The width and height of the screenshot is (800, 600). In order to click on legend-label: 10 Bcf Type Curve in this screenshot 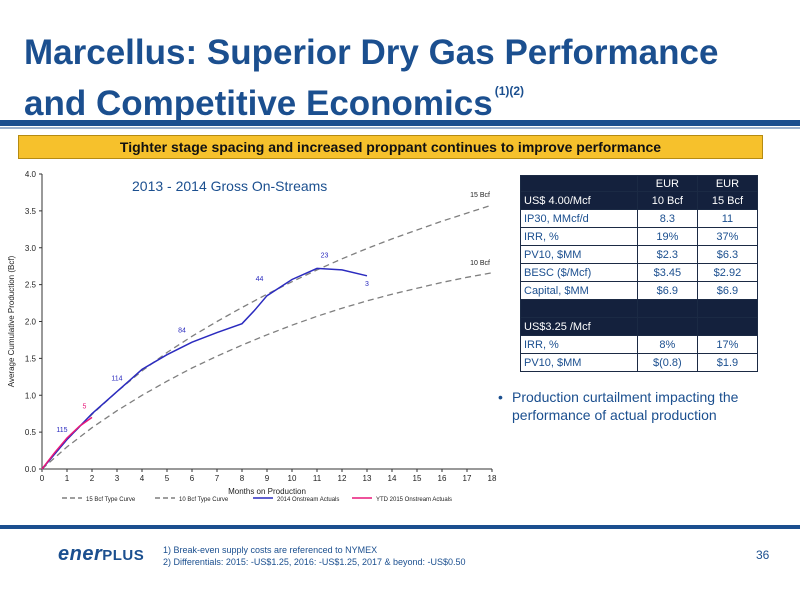, I will do `click(204, 500)`.